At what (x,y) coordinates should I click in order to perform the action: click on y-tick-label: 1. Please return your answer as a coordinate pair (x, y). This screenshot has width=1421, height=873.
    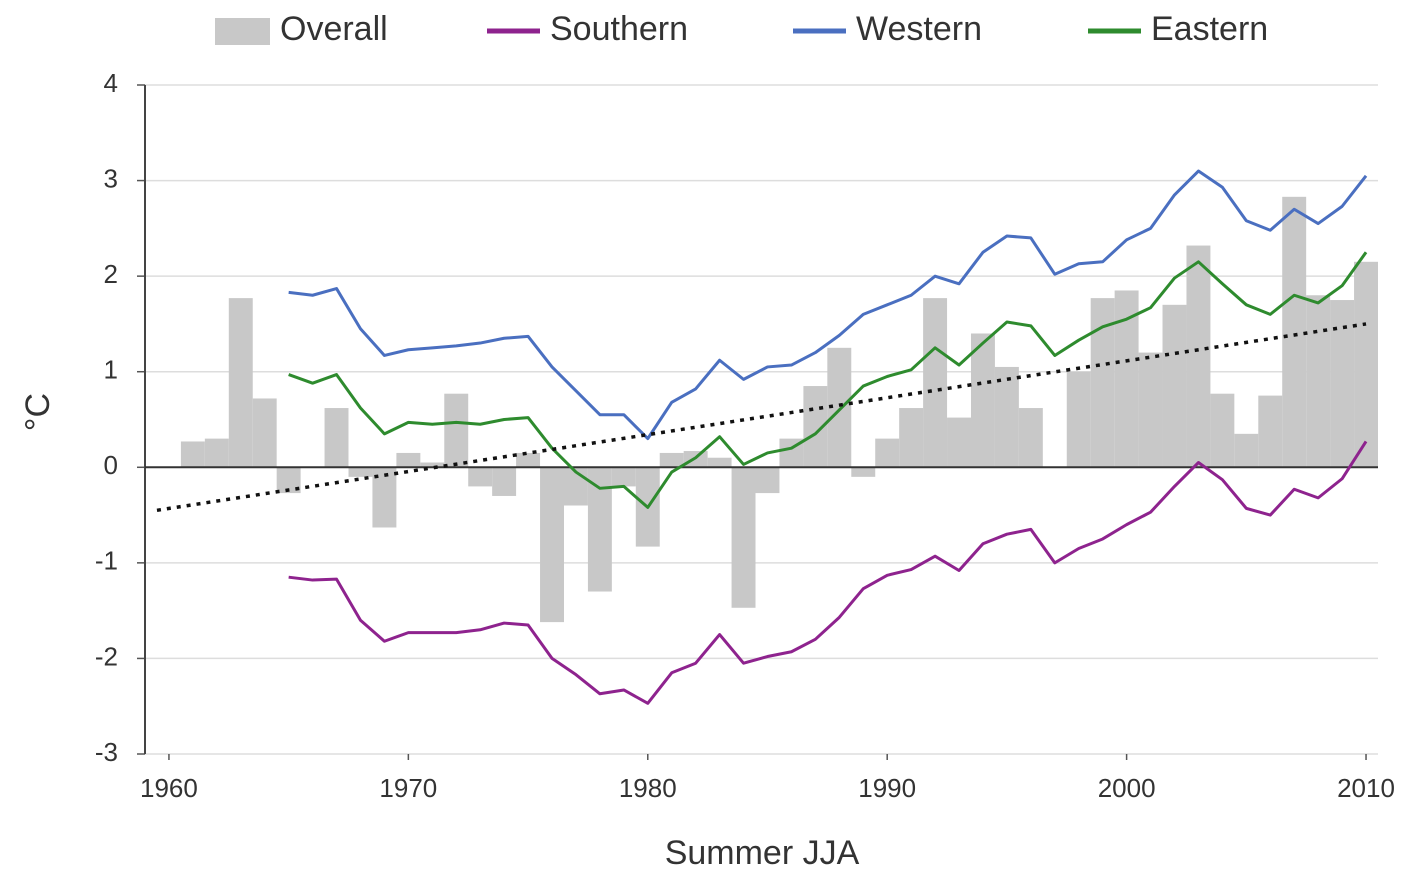
    Looking at the image, I should click on (111, 370).